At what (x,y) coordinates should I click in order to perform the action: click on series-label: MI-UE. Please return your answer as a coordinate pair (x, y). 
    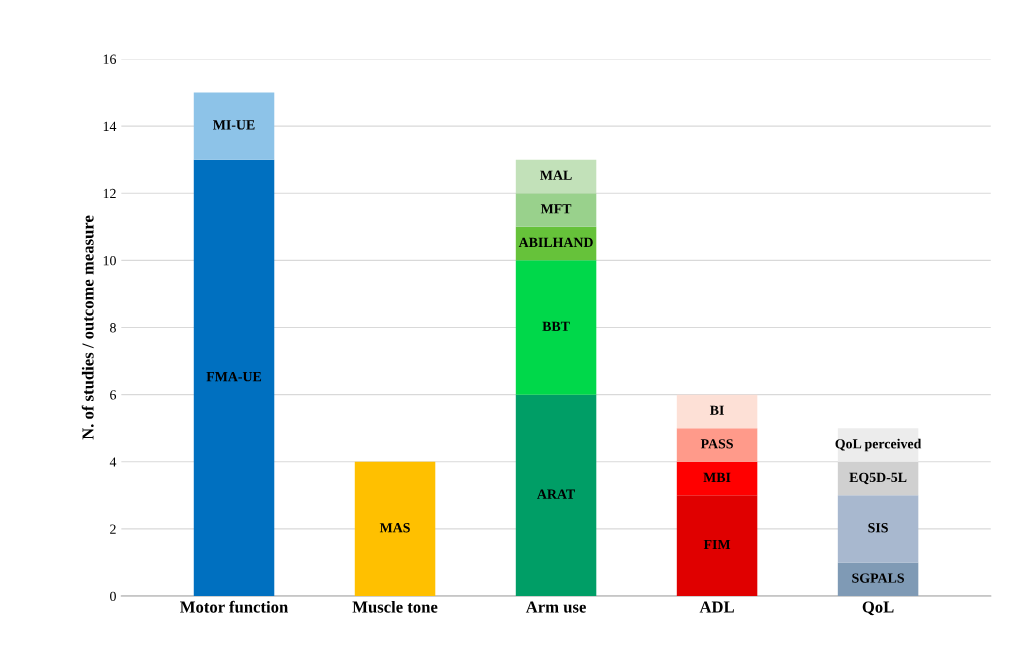
    Looking at the image, I should click on (234, 125).